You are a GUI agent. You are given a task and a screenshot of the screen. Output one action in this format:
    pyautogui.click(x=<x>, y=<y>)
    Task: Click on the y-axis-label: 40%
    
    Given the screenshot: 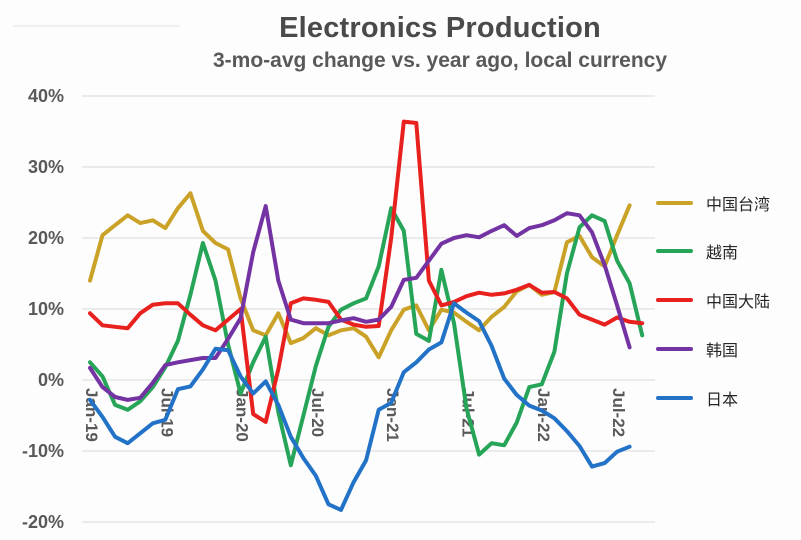 What is the action you would take?
    pyautogui.click(x=46, y=96)
    